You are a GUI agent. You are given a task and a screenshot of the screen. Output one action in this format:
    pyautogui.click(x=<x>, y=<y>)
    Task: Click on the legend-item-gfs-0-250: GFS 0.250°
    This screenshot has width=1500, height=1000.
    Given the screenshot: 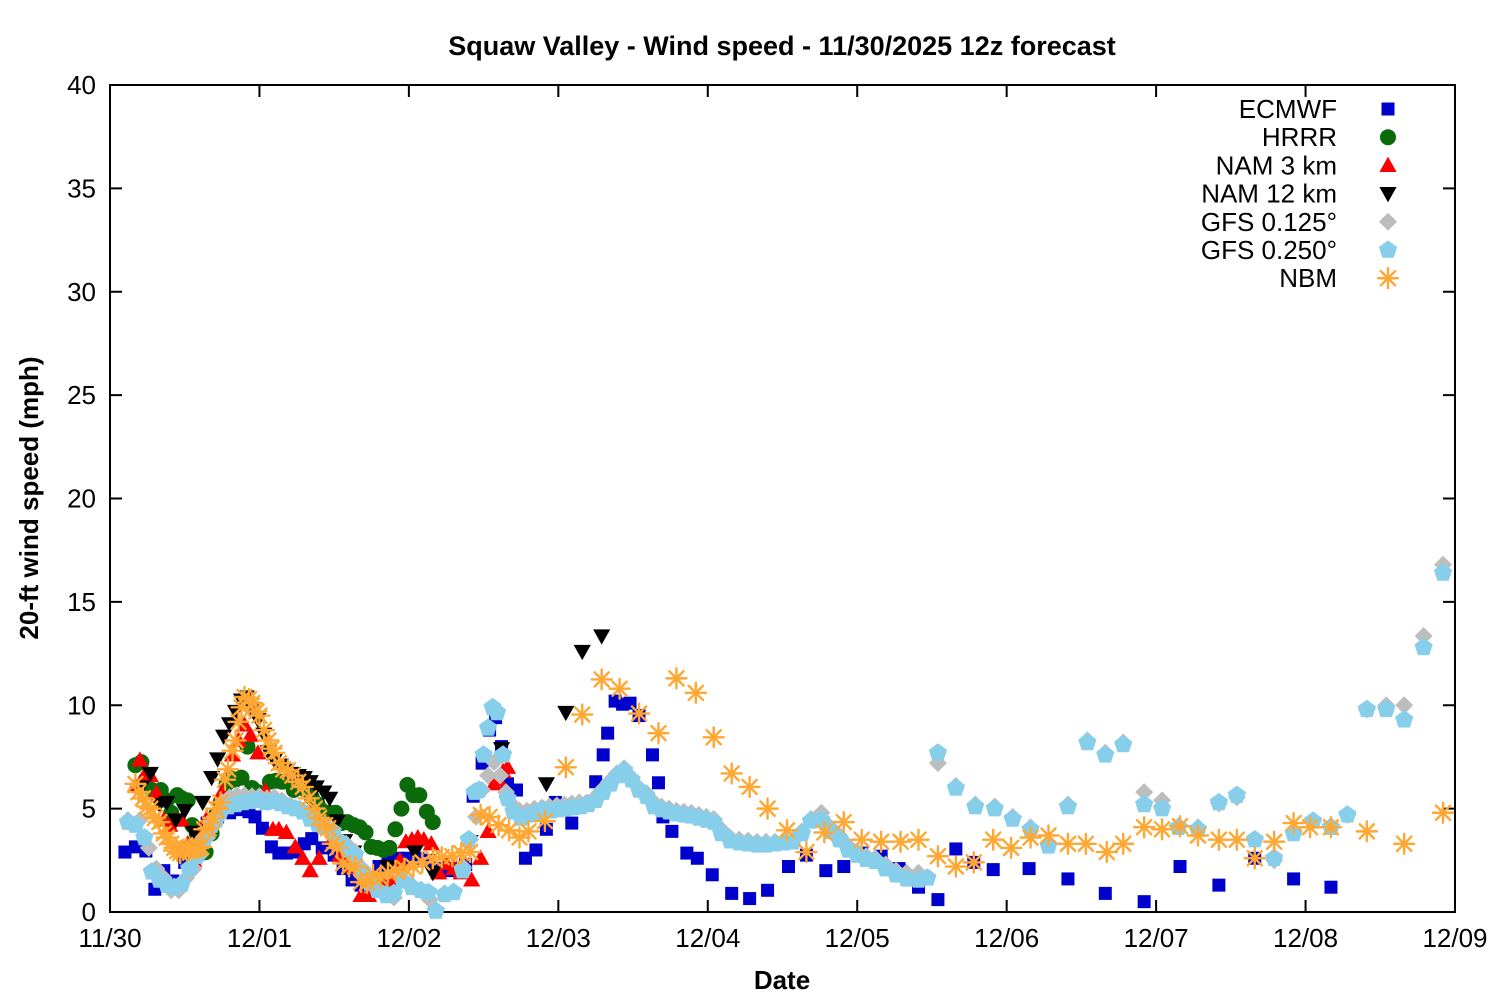 What is the action you would take?
    pyautogui.click(x=1299, y=250)
    